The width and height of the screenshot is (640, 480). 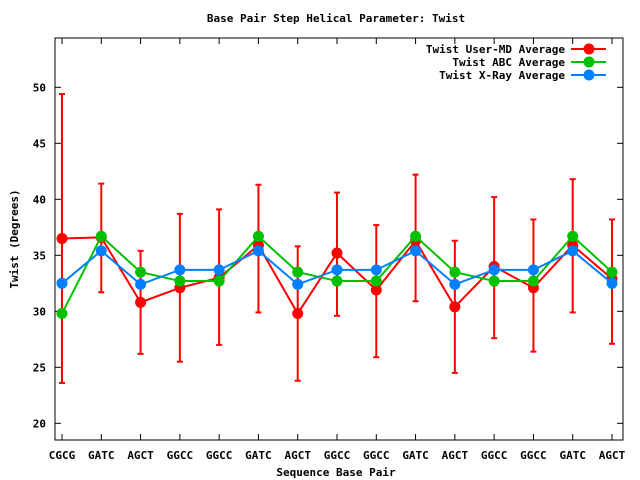 What do you see at coordinates (502, 75) in the screenshot?
I see `legend-label: Twist X-Ray Average` at bounding box center [502, 75].